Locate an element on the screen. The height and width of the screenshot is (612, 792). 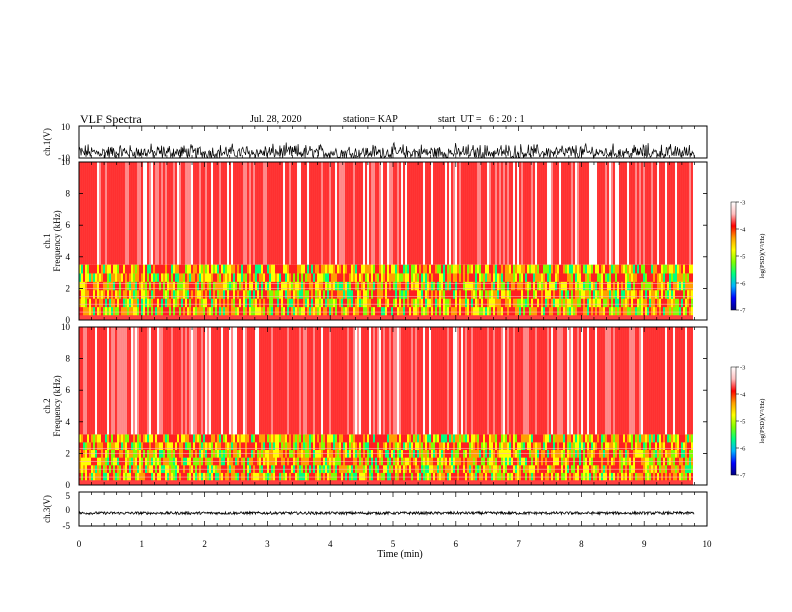
figure-title: VLF Spectra is located at coordinates (111, 119).